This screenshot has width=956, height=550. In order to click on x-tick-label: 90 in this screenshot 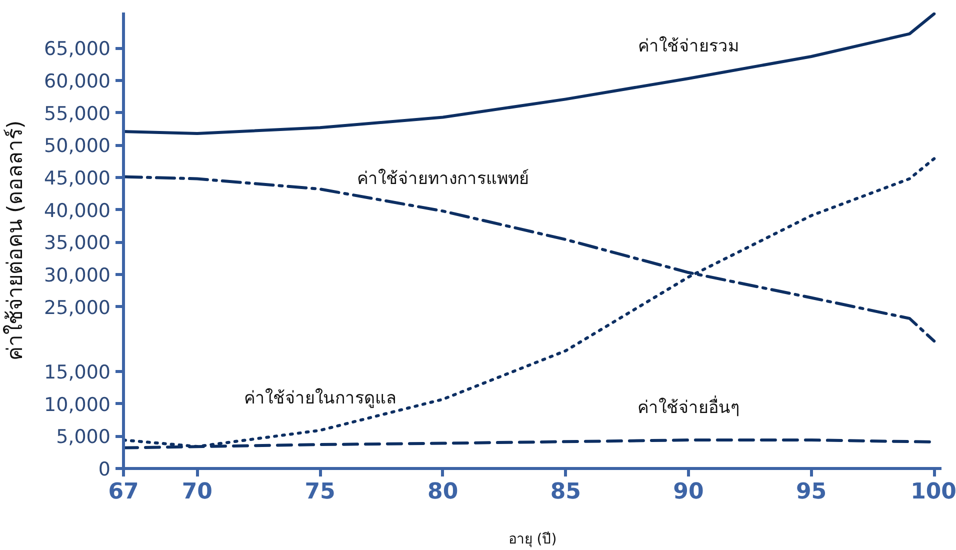, I will do `click(688, 492)`.